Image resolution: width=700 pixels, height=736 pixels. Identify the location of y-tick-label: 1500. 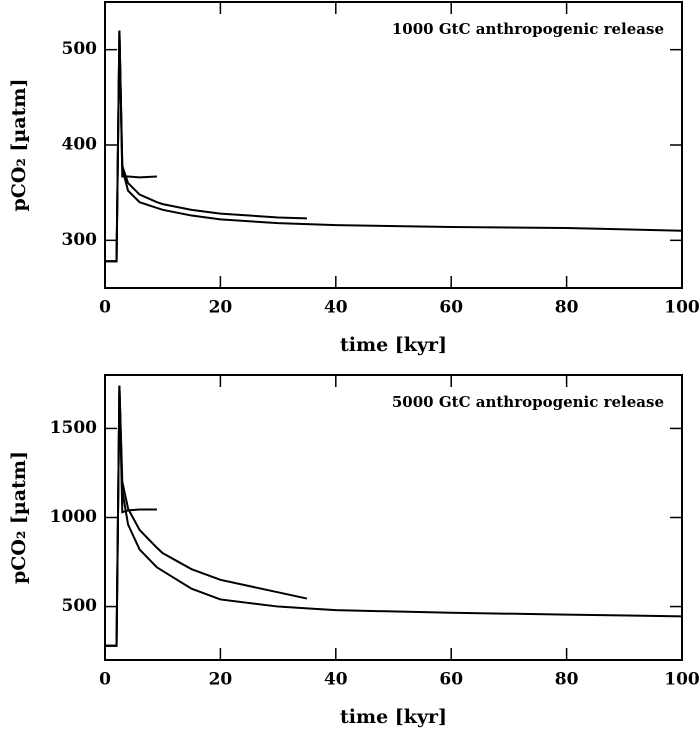
(73, 428).